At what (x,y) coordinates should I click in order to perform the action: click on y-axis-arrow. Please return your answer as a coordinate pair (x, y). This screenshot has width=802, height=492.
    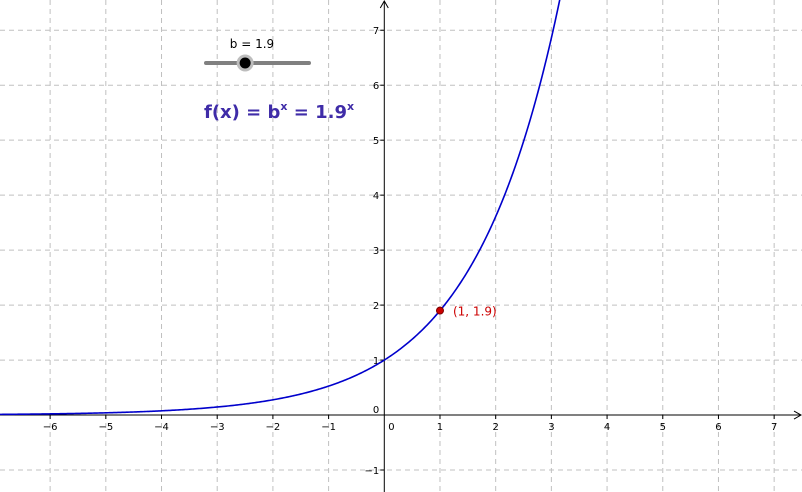
    Looking at the image, I should click on (384, 4).